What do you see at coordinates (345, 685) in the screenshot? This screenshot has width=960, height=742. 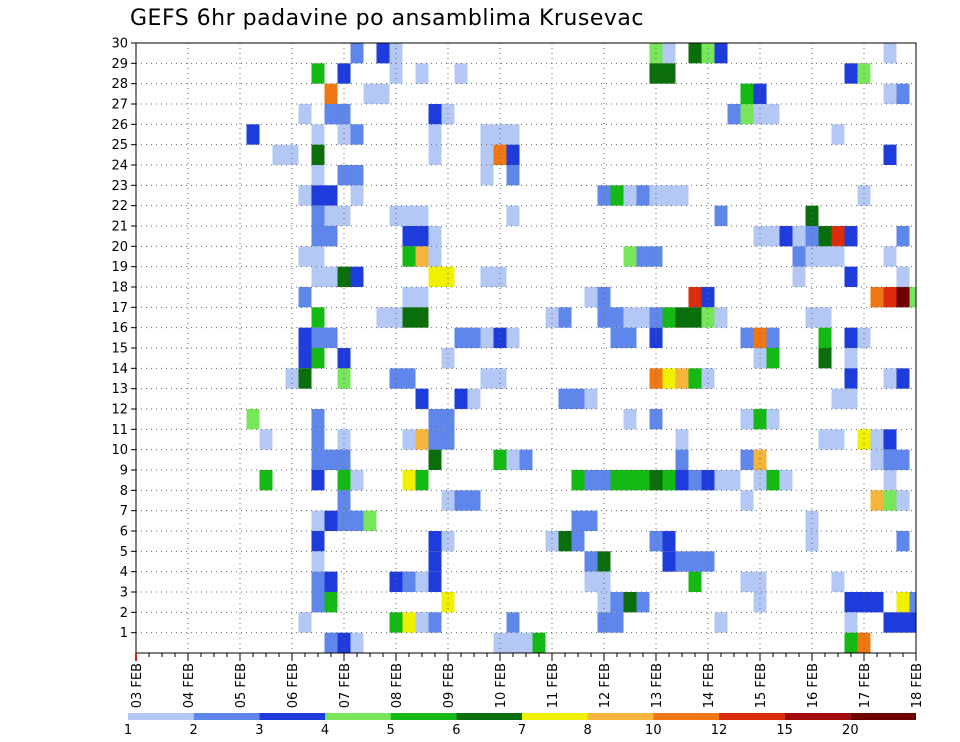 I see `x-tick-label: 07 FEB` at bounding box center [345, 685].